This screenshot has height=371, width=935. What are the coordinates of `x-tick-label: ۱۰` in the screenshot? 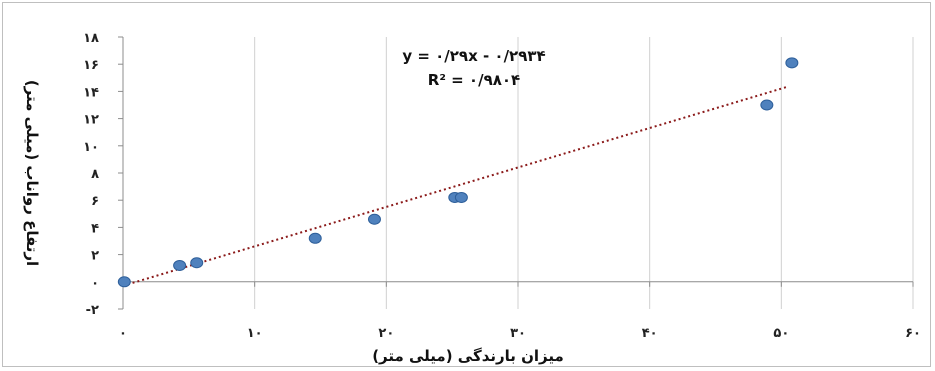 It's located at (255, 333).